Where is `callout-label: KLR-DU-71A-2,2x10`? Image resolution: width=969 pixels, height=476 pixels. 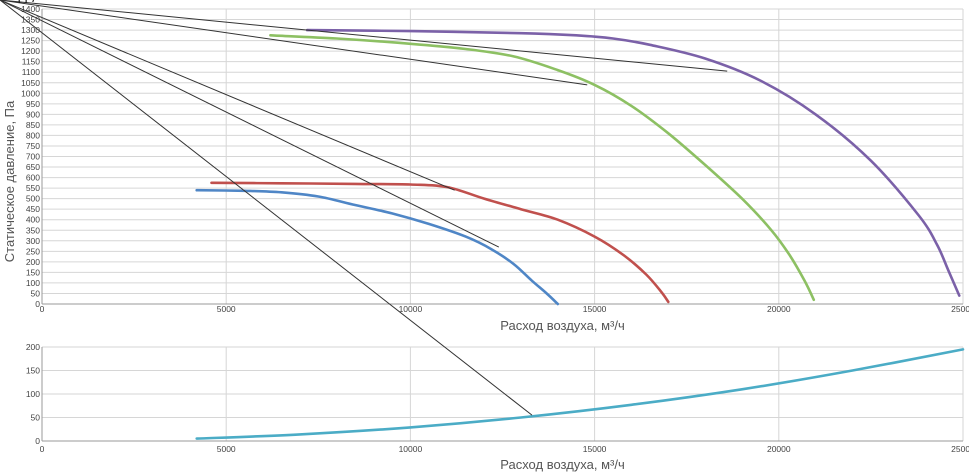
callout-label: KLR-DU-71A-2,2x10 is located at coordinates (33, 2).